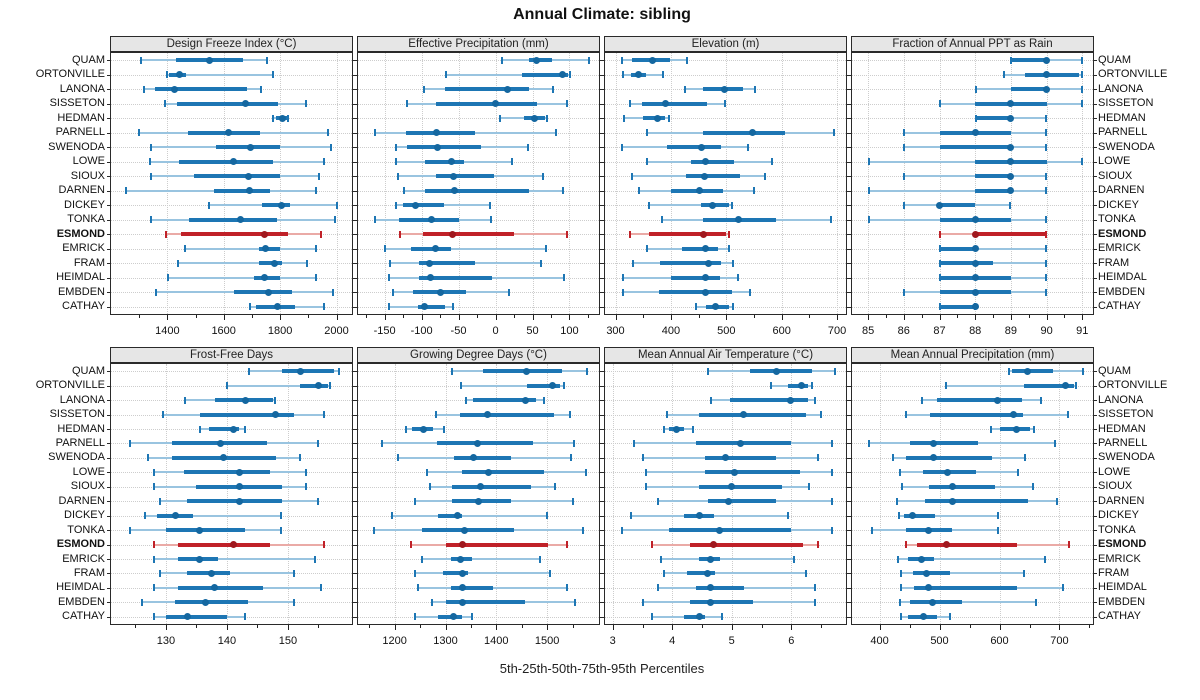 The height and width of the screenshot is (700, 1200). I want to click on station-label-left-hedman: HEDMAN, so click(81, 117).